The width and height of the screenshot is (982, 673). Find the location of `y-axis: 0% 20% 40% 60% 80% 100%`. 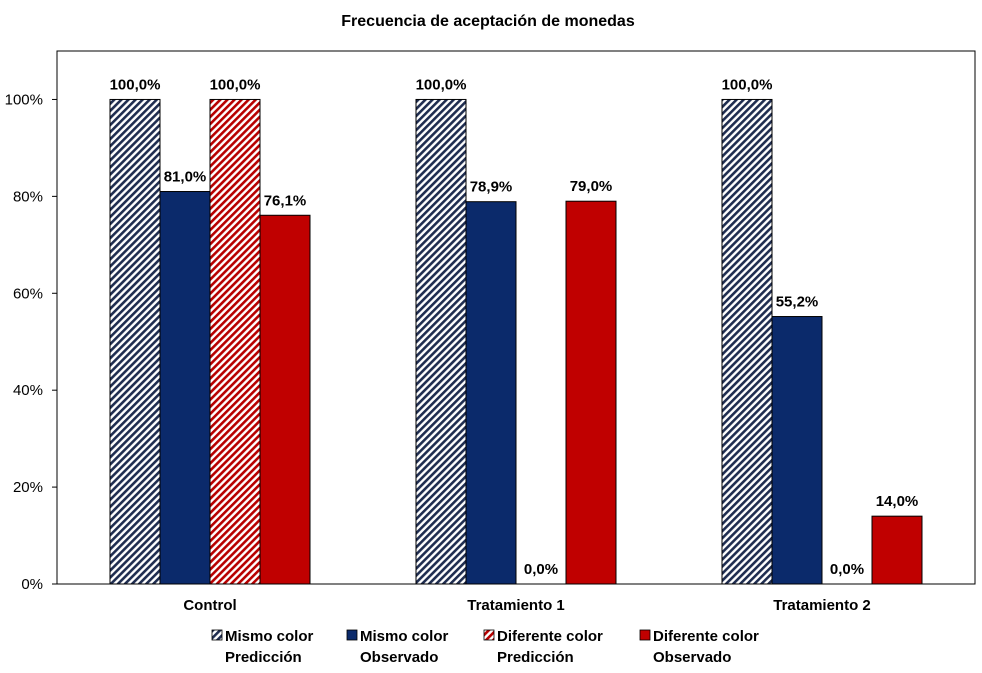

y-axis: 0% 20% 40% 60% 80% 100% is located at coordinates (31, 342).